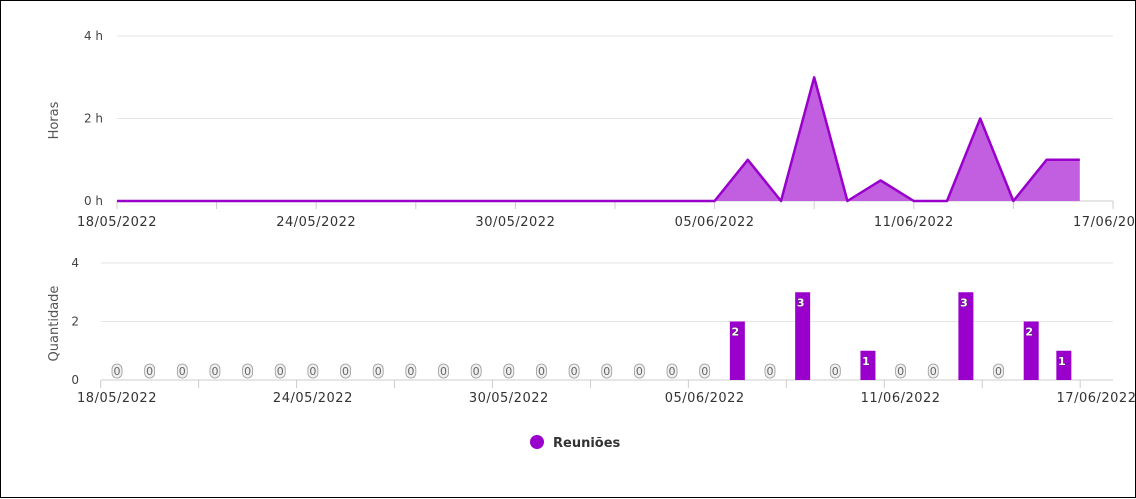 This screenshot has height=499, width=1136. What do you see at coordinates (75, 380) in the screenshot?
I see `y-tick-label: 0` at bounding box center [75, 380].